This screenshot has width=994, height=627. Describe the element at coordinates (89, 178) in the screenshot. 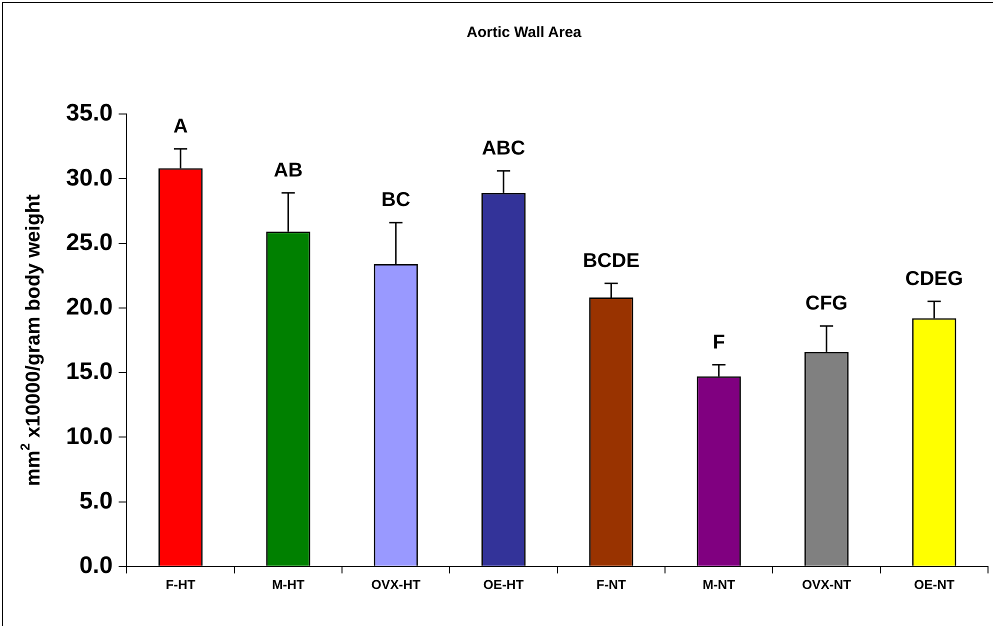

I see `y-tick-label: 30.0` at that location.